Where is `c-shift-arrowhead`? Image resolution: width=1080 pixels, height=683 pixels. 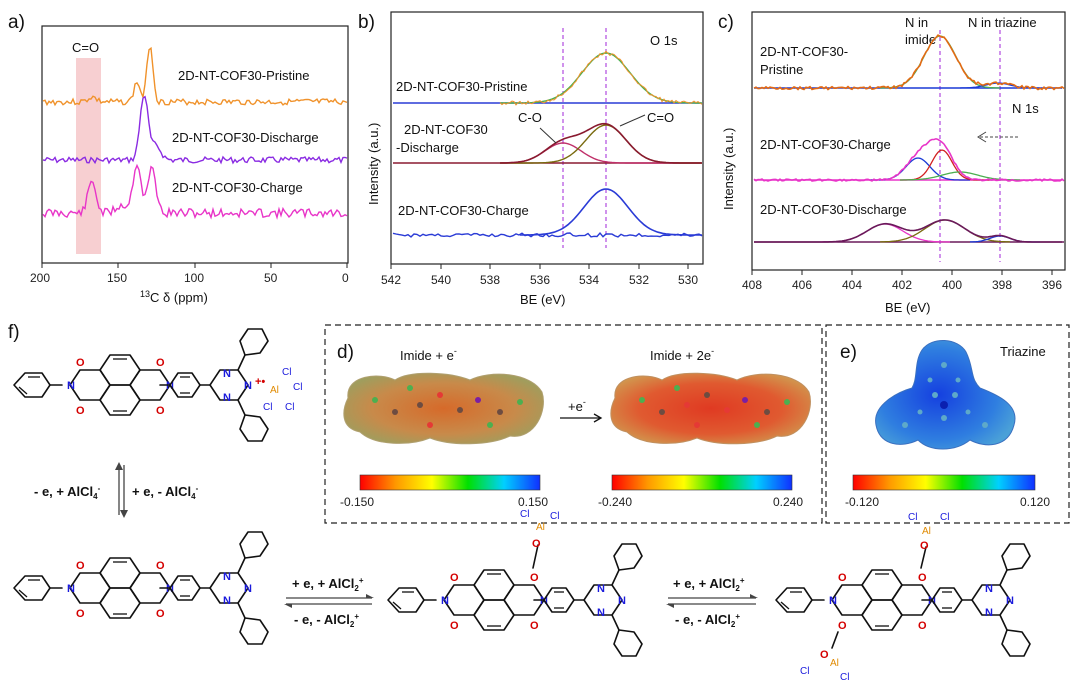
c-shift-arrowhead is located at coordinates (982, 137).